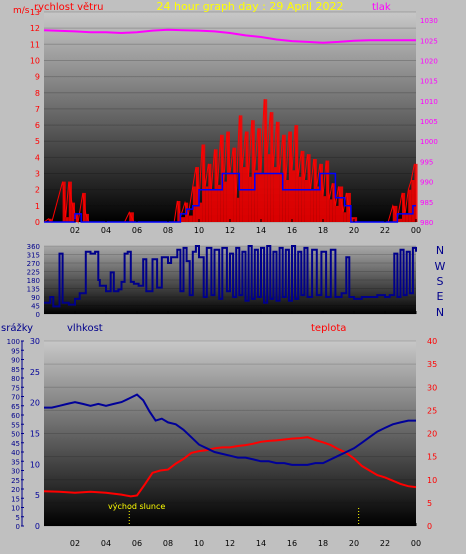  What do you see at coordinates (429, 142) in the screenshot?
I see `pressure-tick-label: 1000` at bounding box center [429, 142].